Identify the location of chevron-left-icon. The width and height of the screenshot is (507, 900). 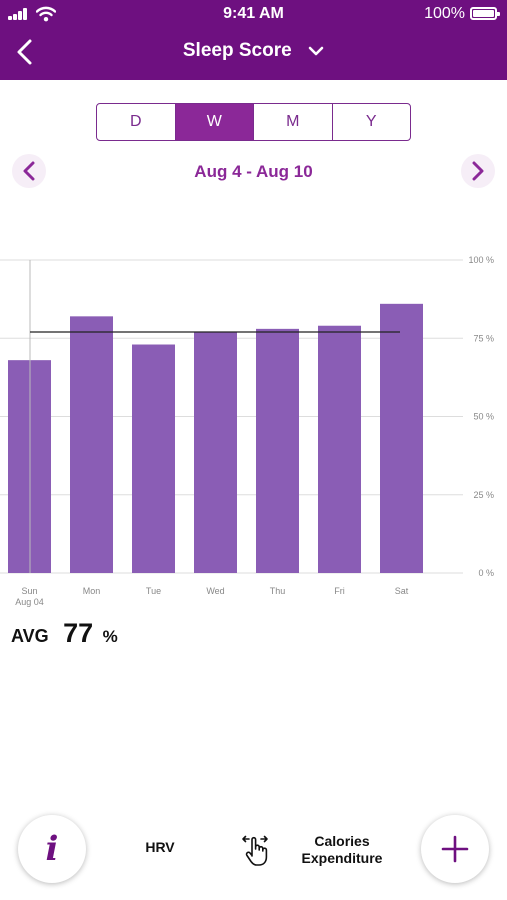
(29, 171).